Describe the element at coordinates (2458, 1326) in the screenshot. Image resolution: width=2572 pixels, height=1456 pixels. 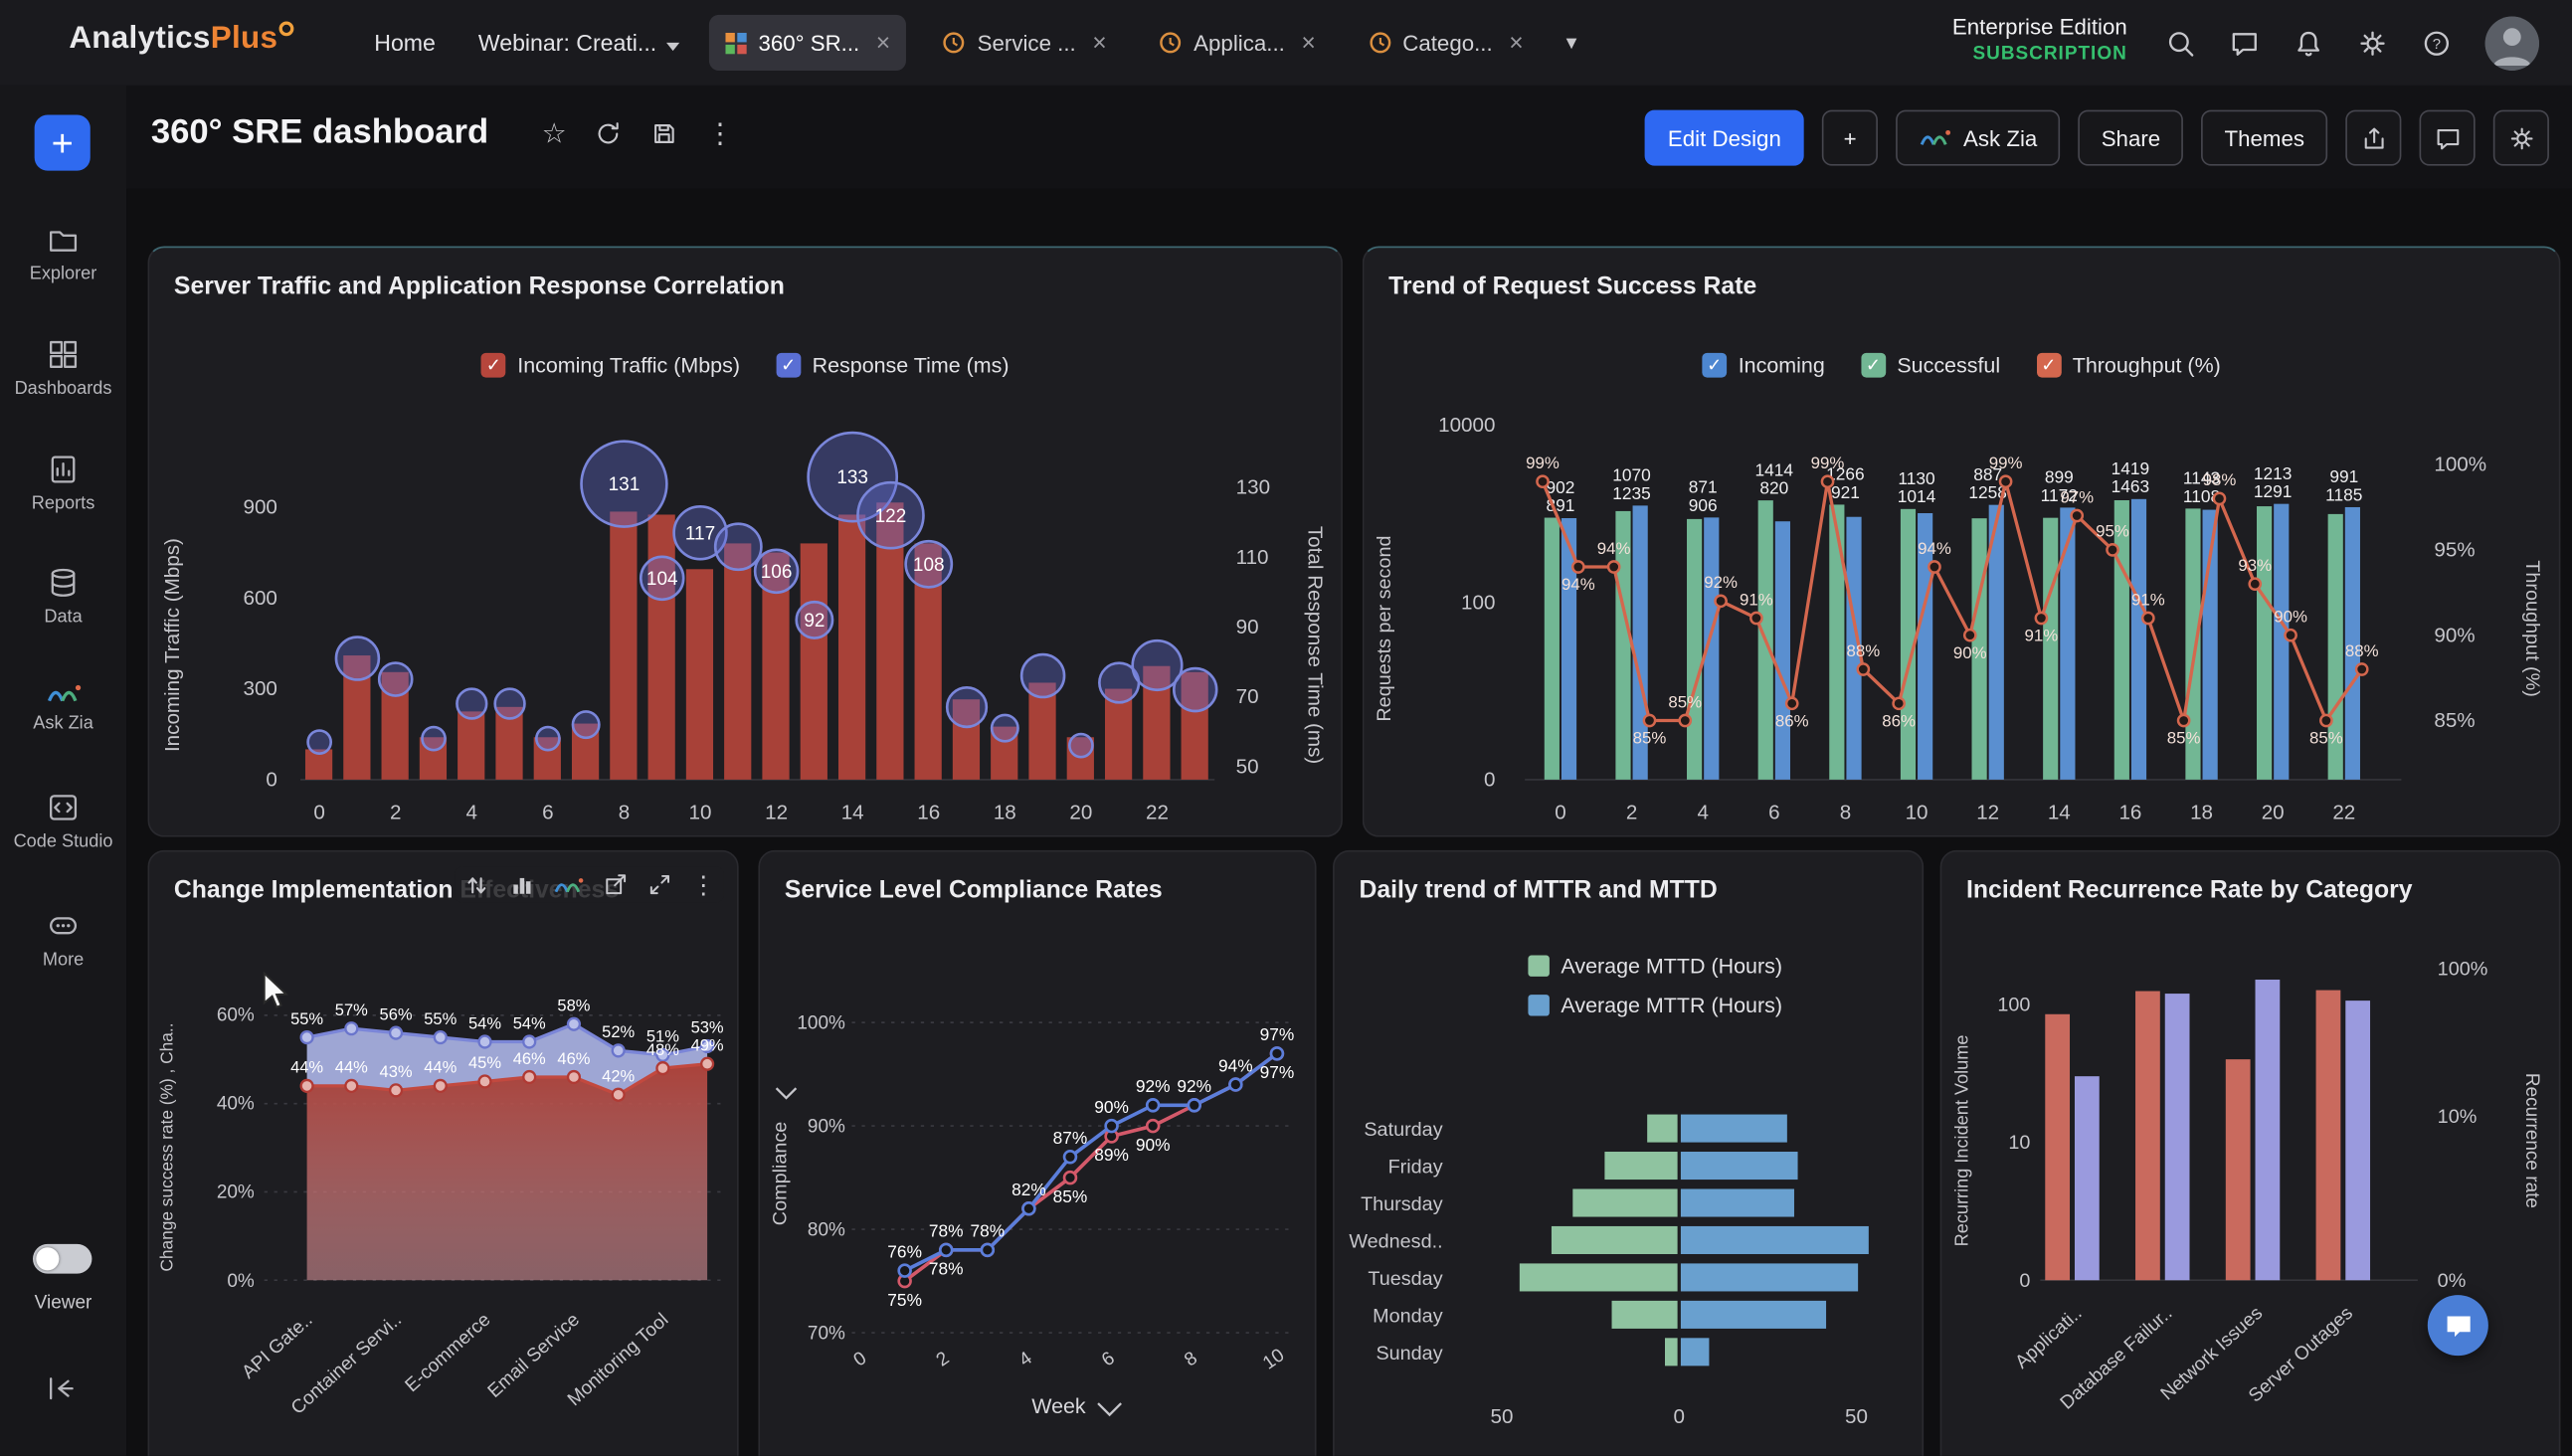
I see `support-chat-fab` at that location.